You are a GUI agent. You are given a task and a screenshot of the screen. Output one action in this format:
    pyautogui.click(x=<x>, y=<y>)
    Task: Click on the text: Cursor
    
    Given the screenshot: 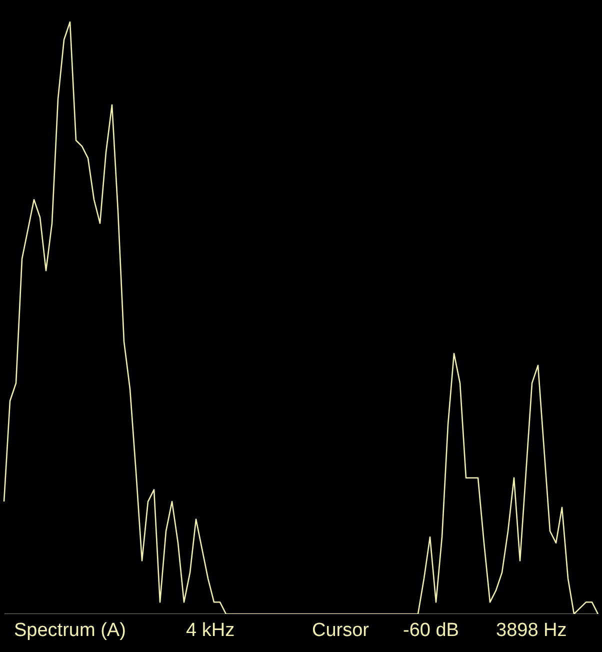 What is the action you would take?
    pyautogui.click(x=341, y=631)
    